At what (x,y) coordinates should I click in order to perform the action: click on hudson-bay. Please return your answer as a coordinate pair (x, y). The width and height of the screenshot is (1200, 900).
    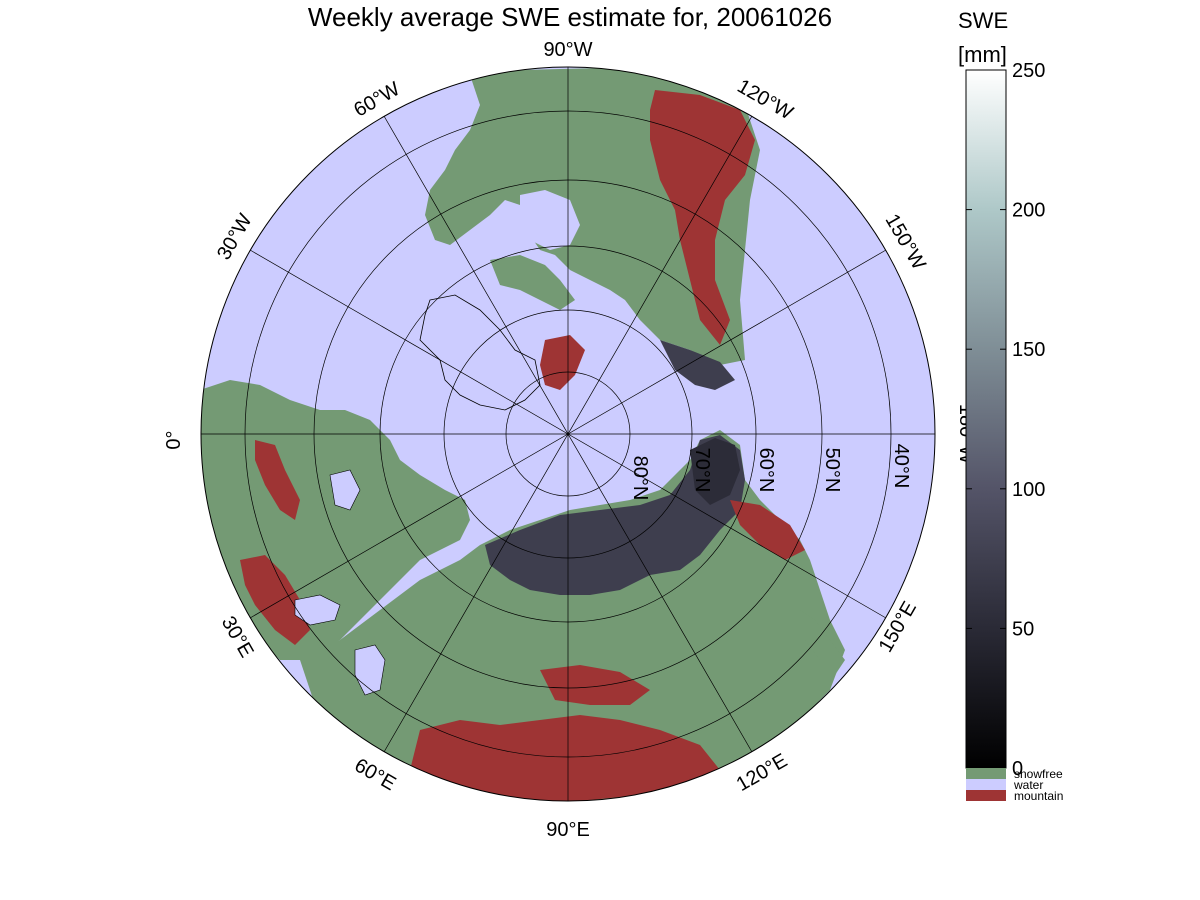
    Looking at the image, I should click on (550, 220).